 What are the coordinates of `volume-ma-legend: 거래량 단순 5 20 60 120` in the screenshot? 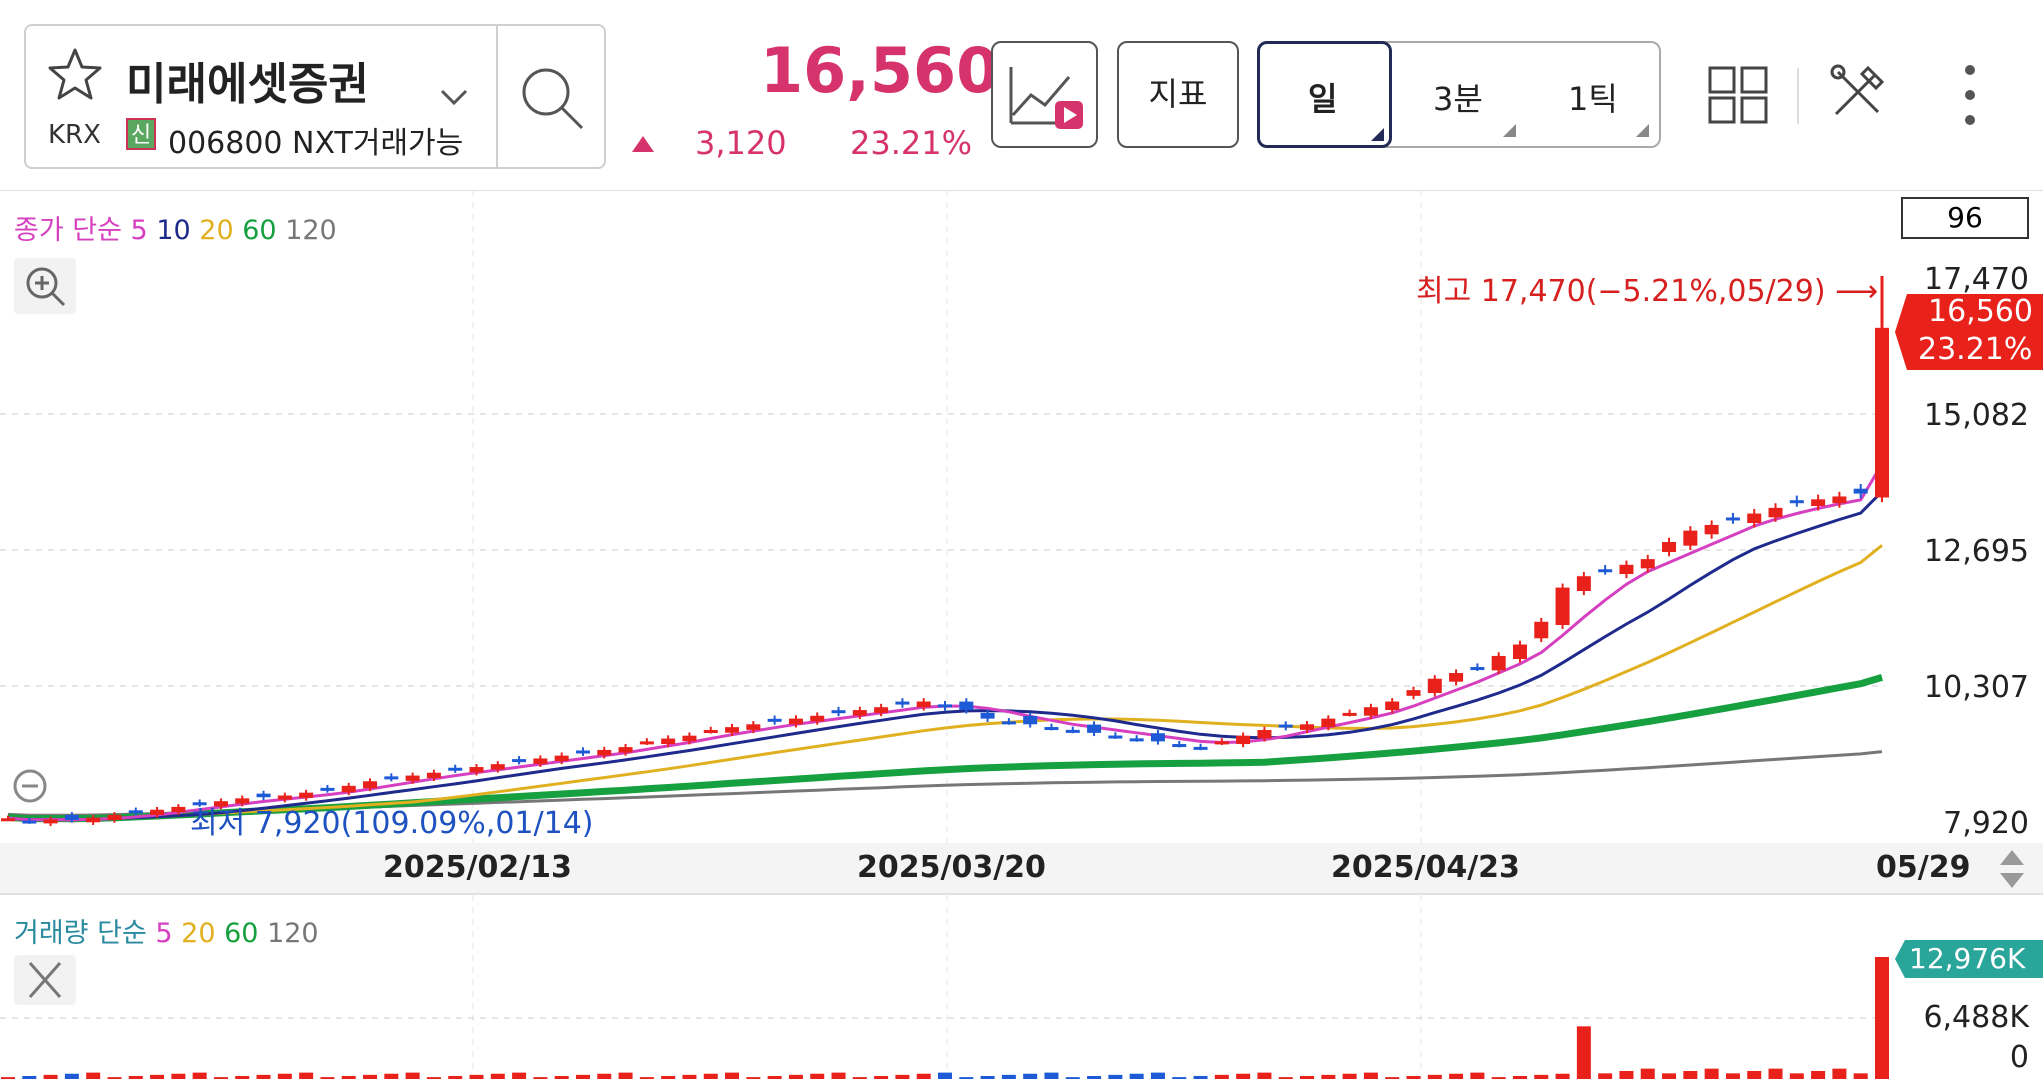 It's located at (166, 930).